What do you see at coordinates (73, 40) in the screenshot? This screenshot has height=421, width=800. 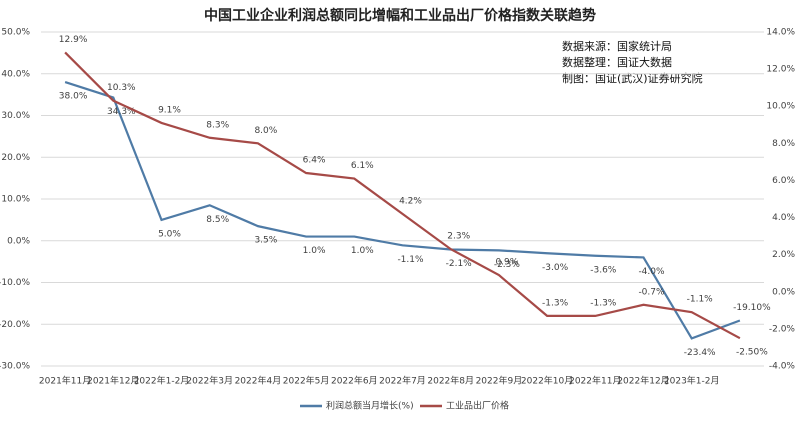 I see `data-label: 12.9%` at bounding box center [73, 40].